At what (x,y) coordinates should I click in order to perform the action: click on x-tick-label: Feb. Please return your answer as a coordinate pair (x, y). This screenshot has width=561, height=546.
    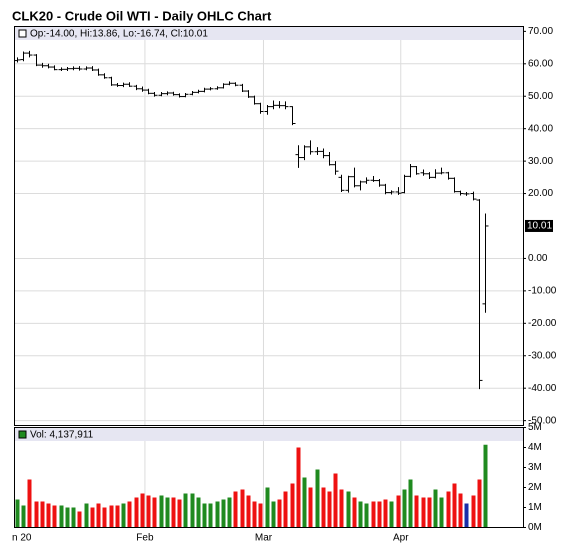
    Looking at the image, I should click on (145, 538).